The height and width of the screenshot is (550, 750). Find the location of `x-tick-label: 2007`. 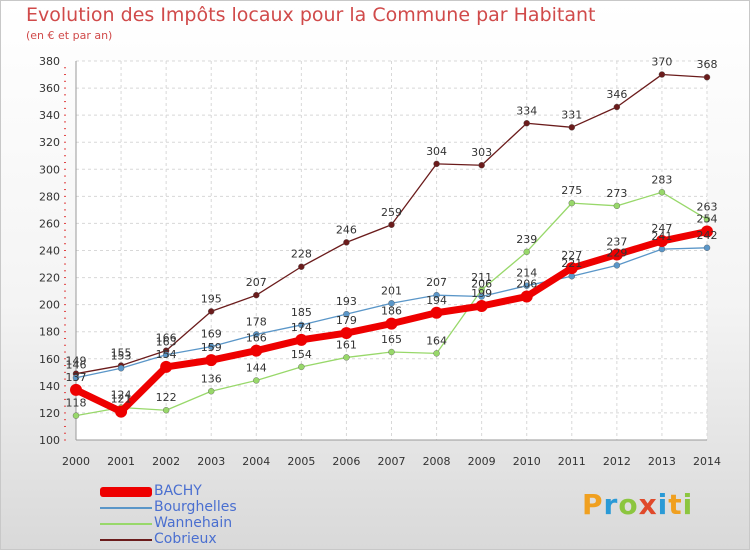

x-tick-label: 2007 is located at coordinates (392, 461).